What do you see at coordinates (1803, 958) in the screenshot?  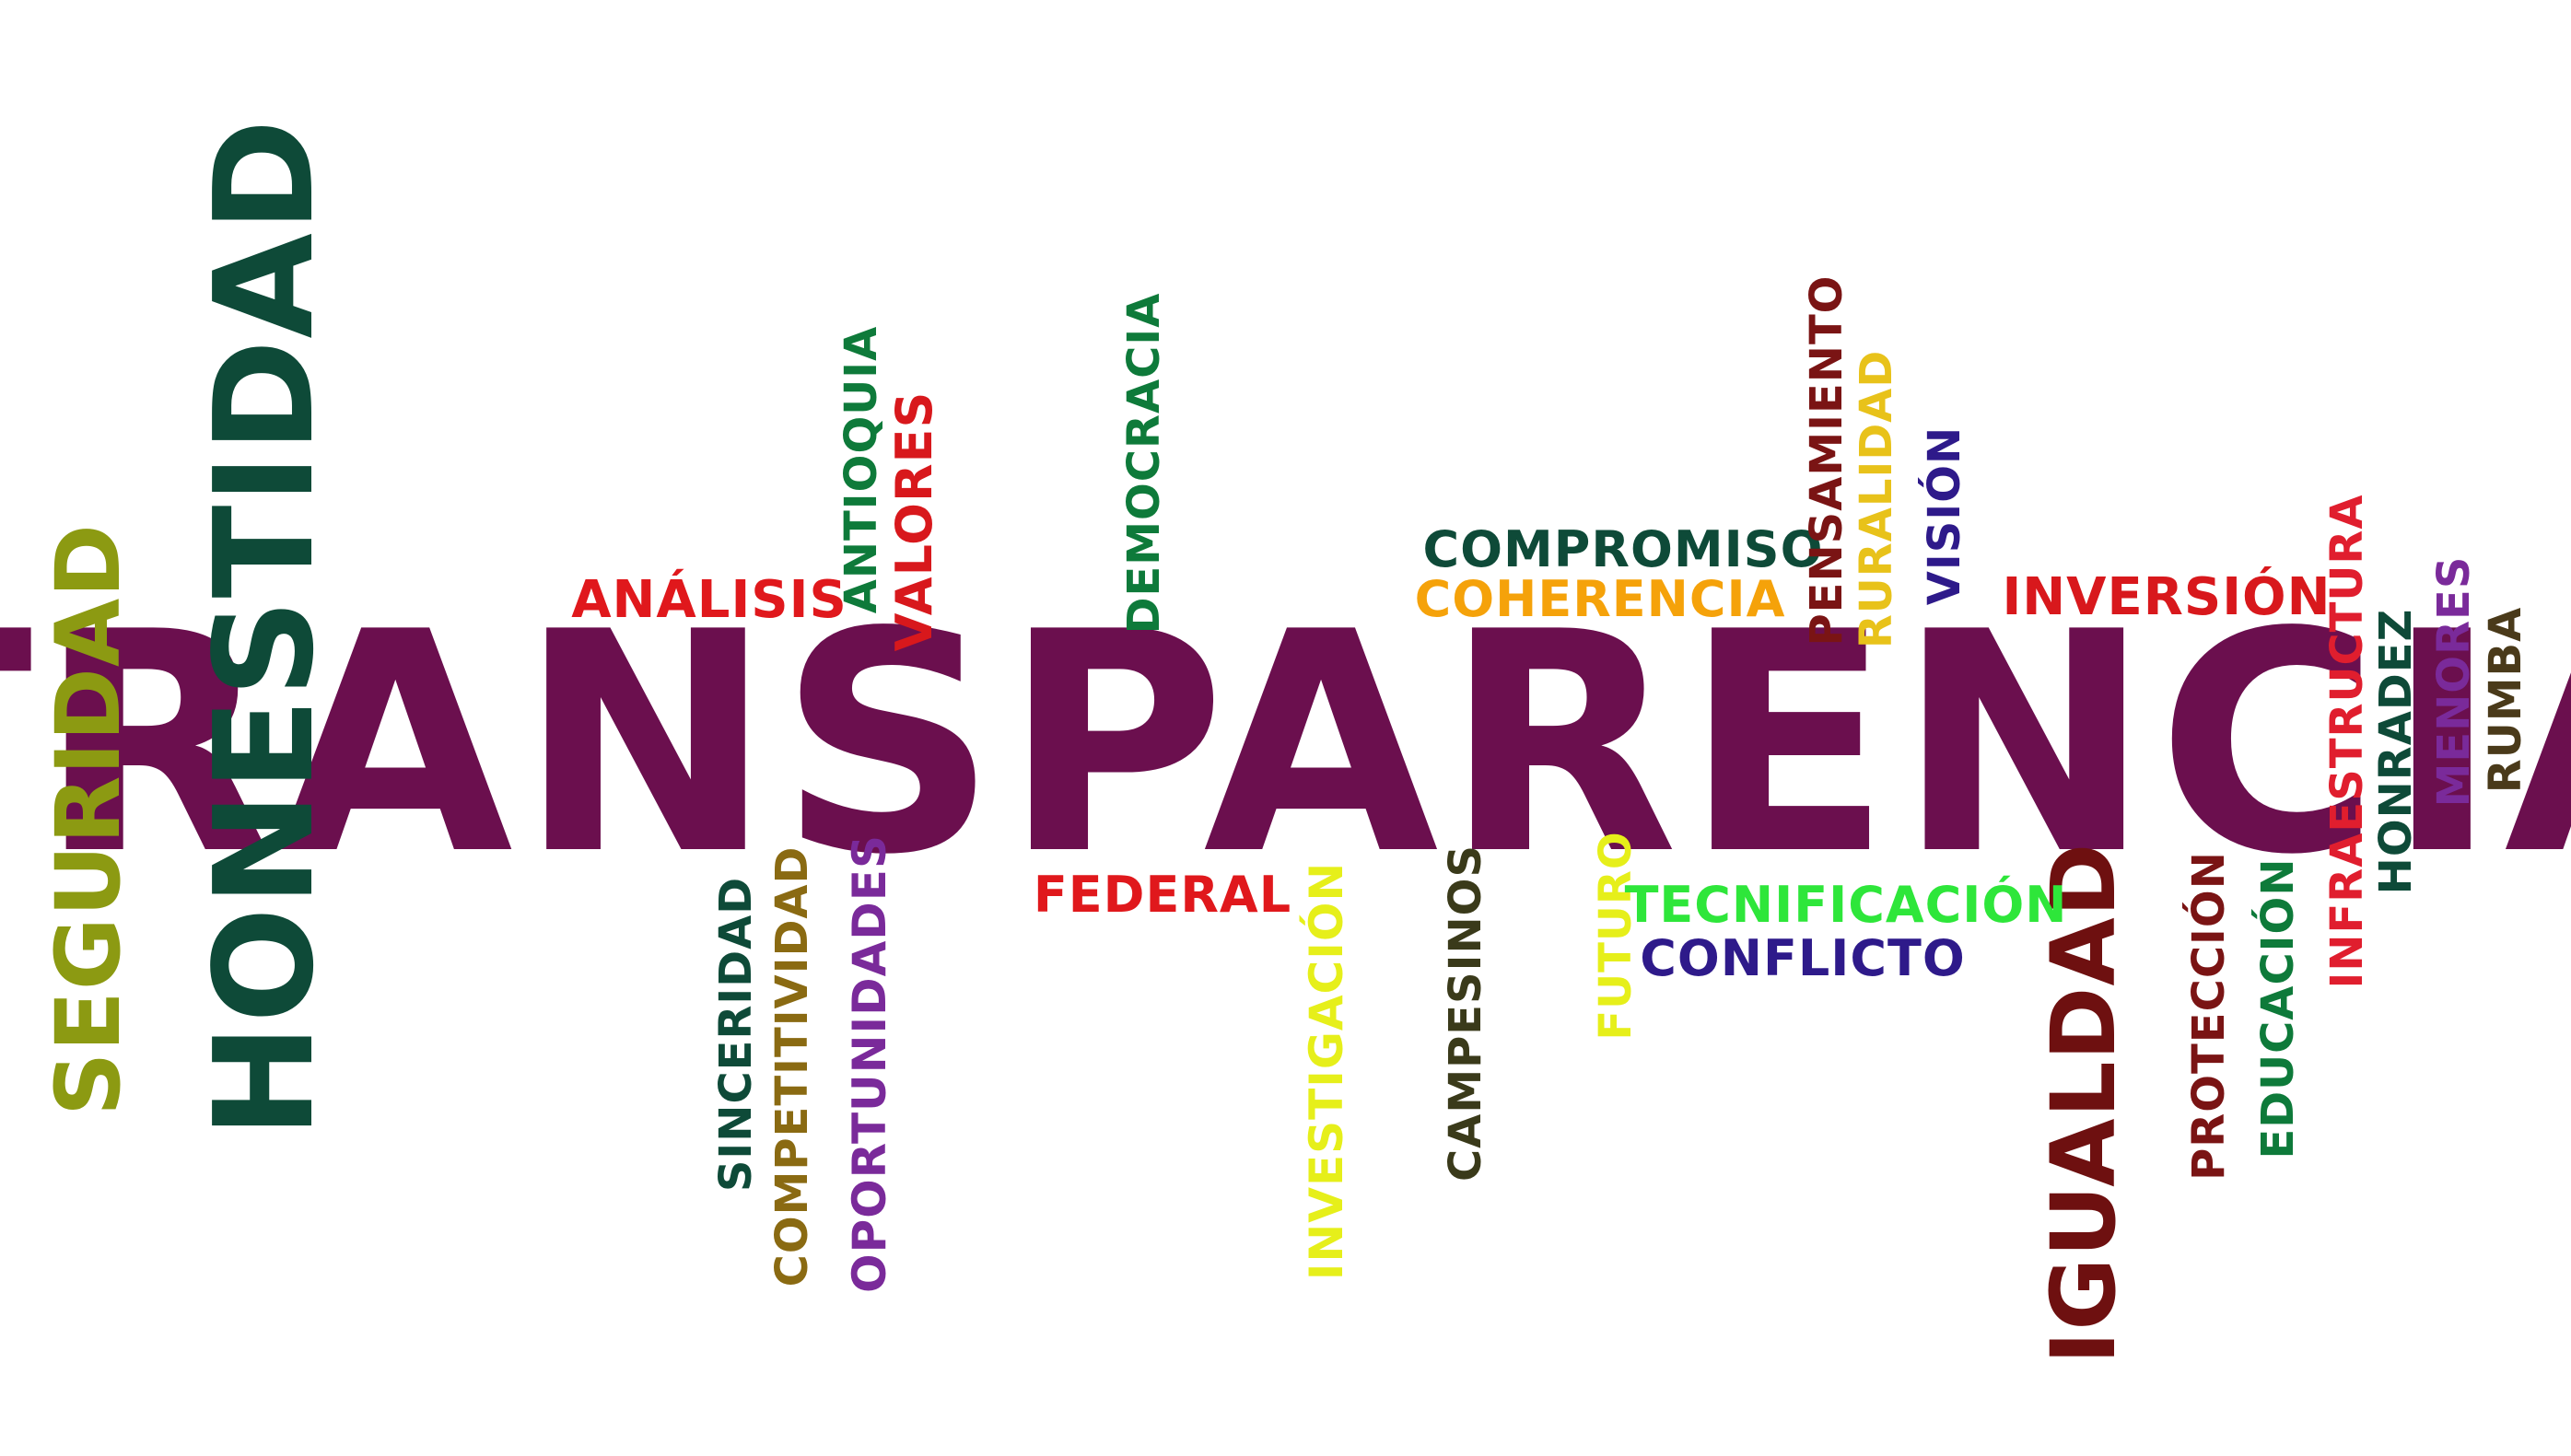 I see `word-conflicto: CONFLICTO` at bounding box center [1803, 958].